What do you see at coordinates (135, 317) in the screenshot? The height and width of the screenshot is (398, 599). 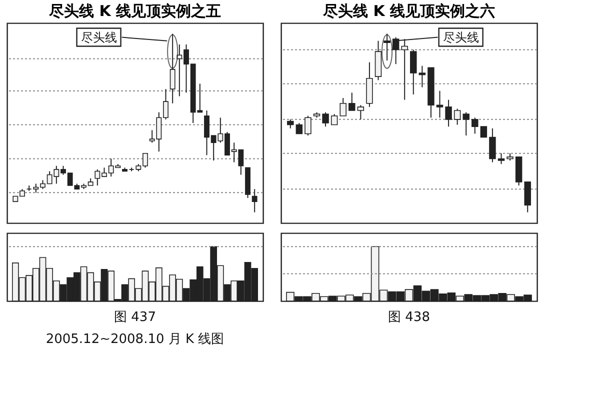 I see `caption: 图 437` at bounding box center [135, 317].